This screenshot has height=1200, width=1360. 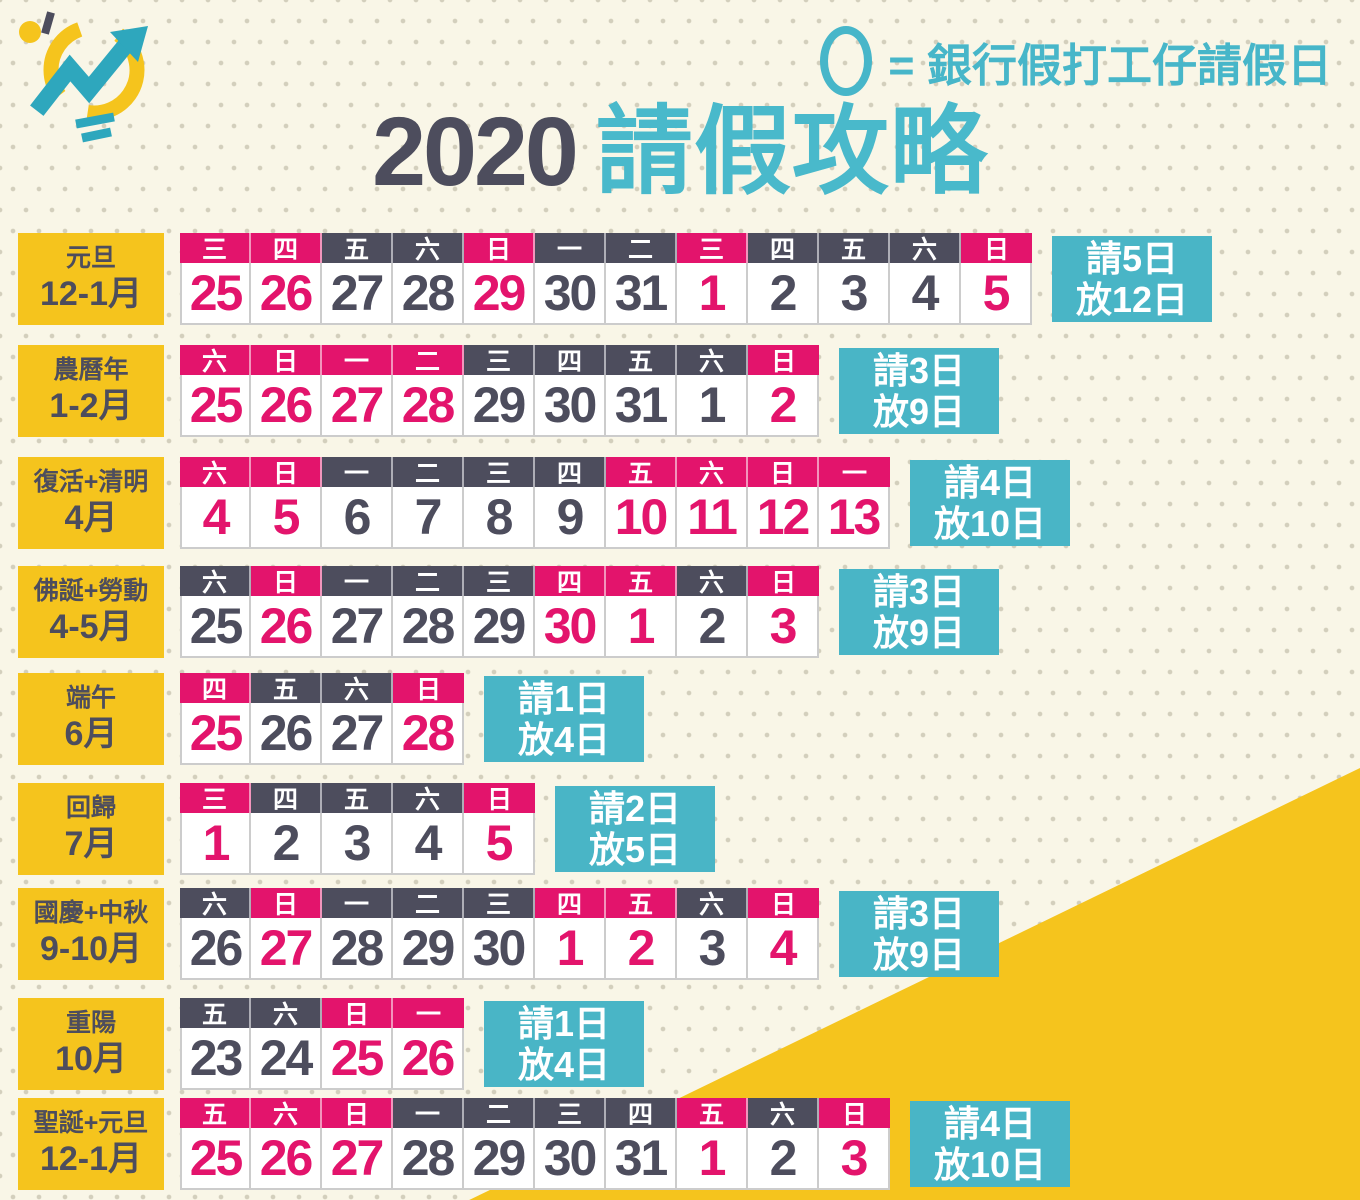 What do you see at coordinates (475, 151) in the screenshot?
I see `title-year: 2020` at bounding box center [475, 151].